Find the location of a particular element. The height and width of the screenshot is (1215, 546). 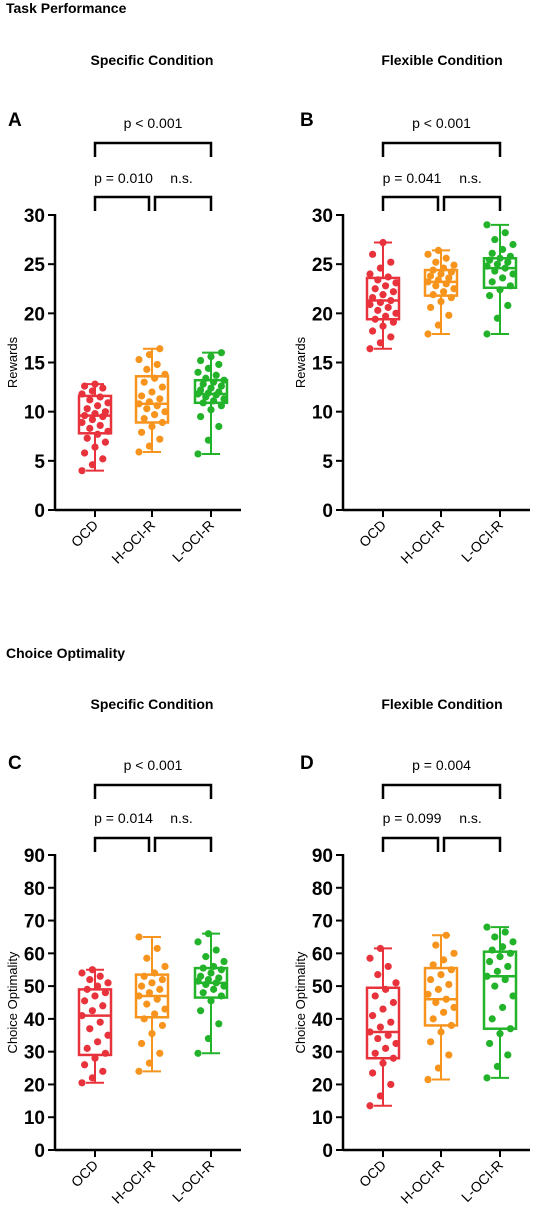

y-tick-label: 80 is located at coordinates (322, 889).